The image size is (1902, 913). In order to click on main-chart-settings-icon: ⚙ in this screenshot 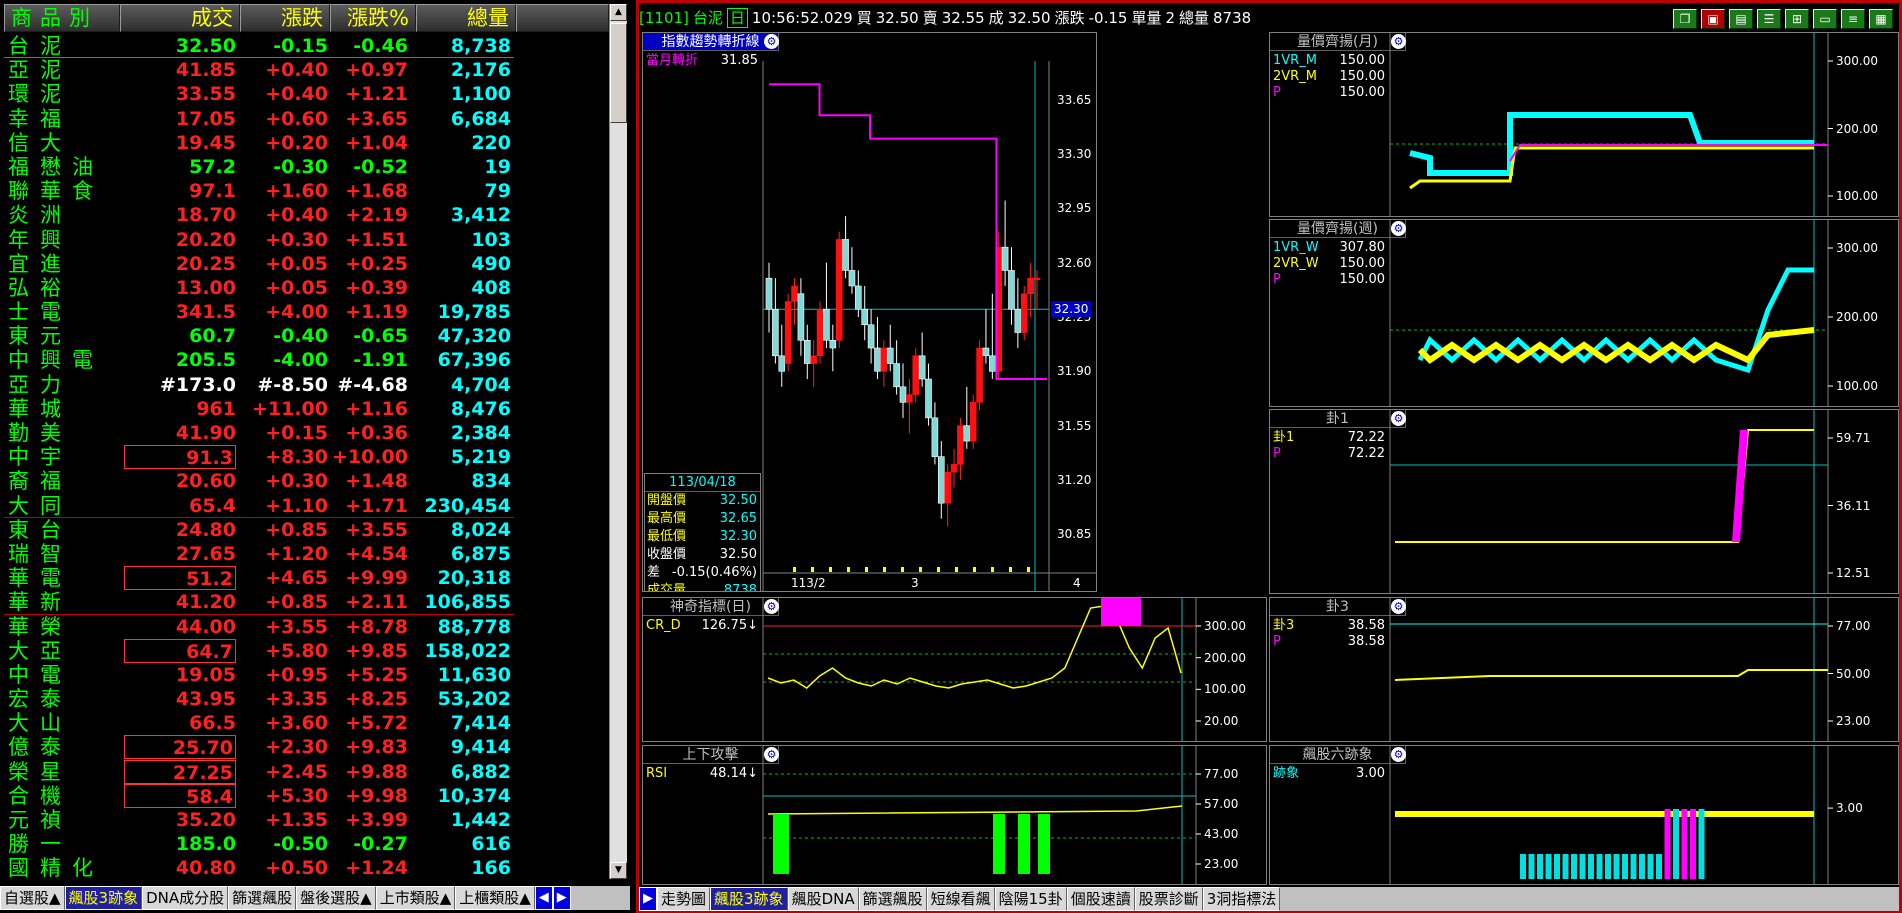, I will do `click(771, 41)`.